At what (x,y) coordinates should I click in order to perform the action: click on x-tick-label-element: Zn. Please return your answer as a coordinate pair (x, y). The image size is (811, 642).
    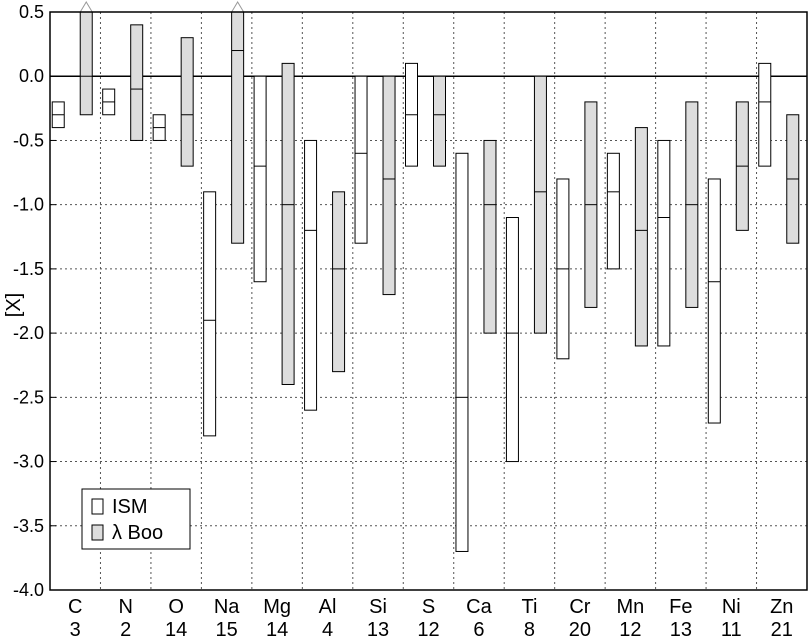
    Looking at the image, I should click on (781, 607).